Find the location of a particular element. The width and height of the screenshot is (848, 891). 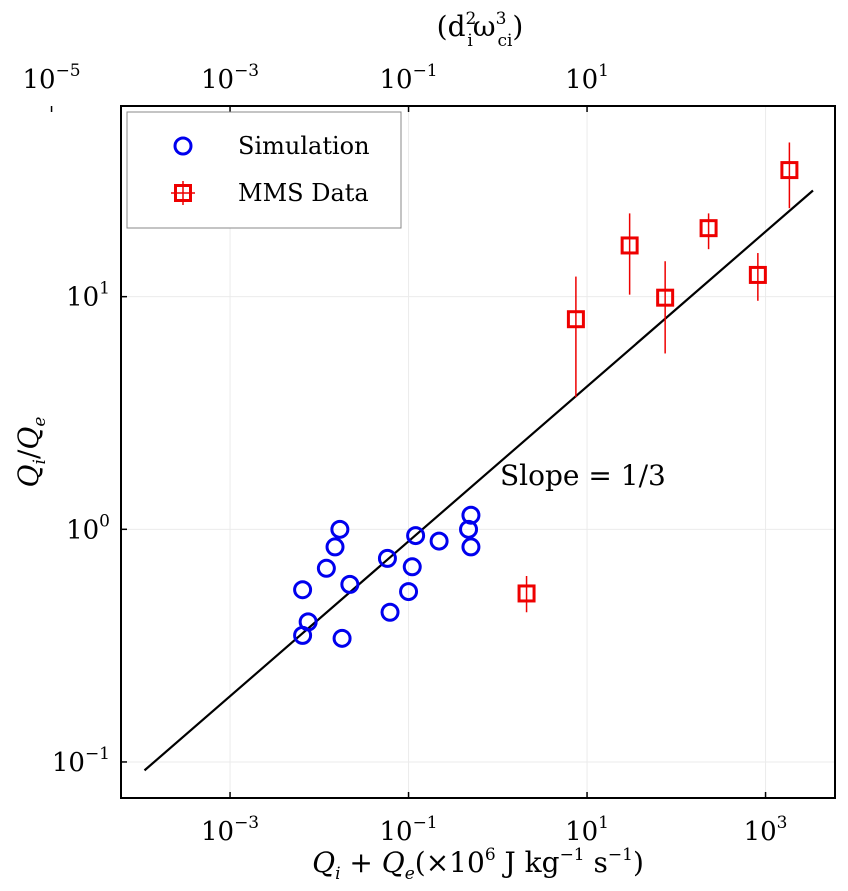

top-axis-label: (d2 iω3 ci) is located at coordinates (480, 30).